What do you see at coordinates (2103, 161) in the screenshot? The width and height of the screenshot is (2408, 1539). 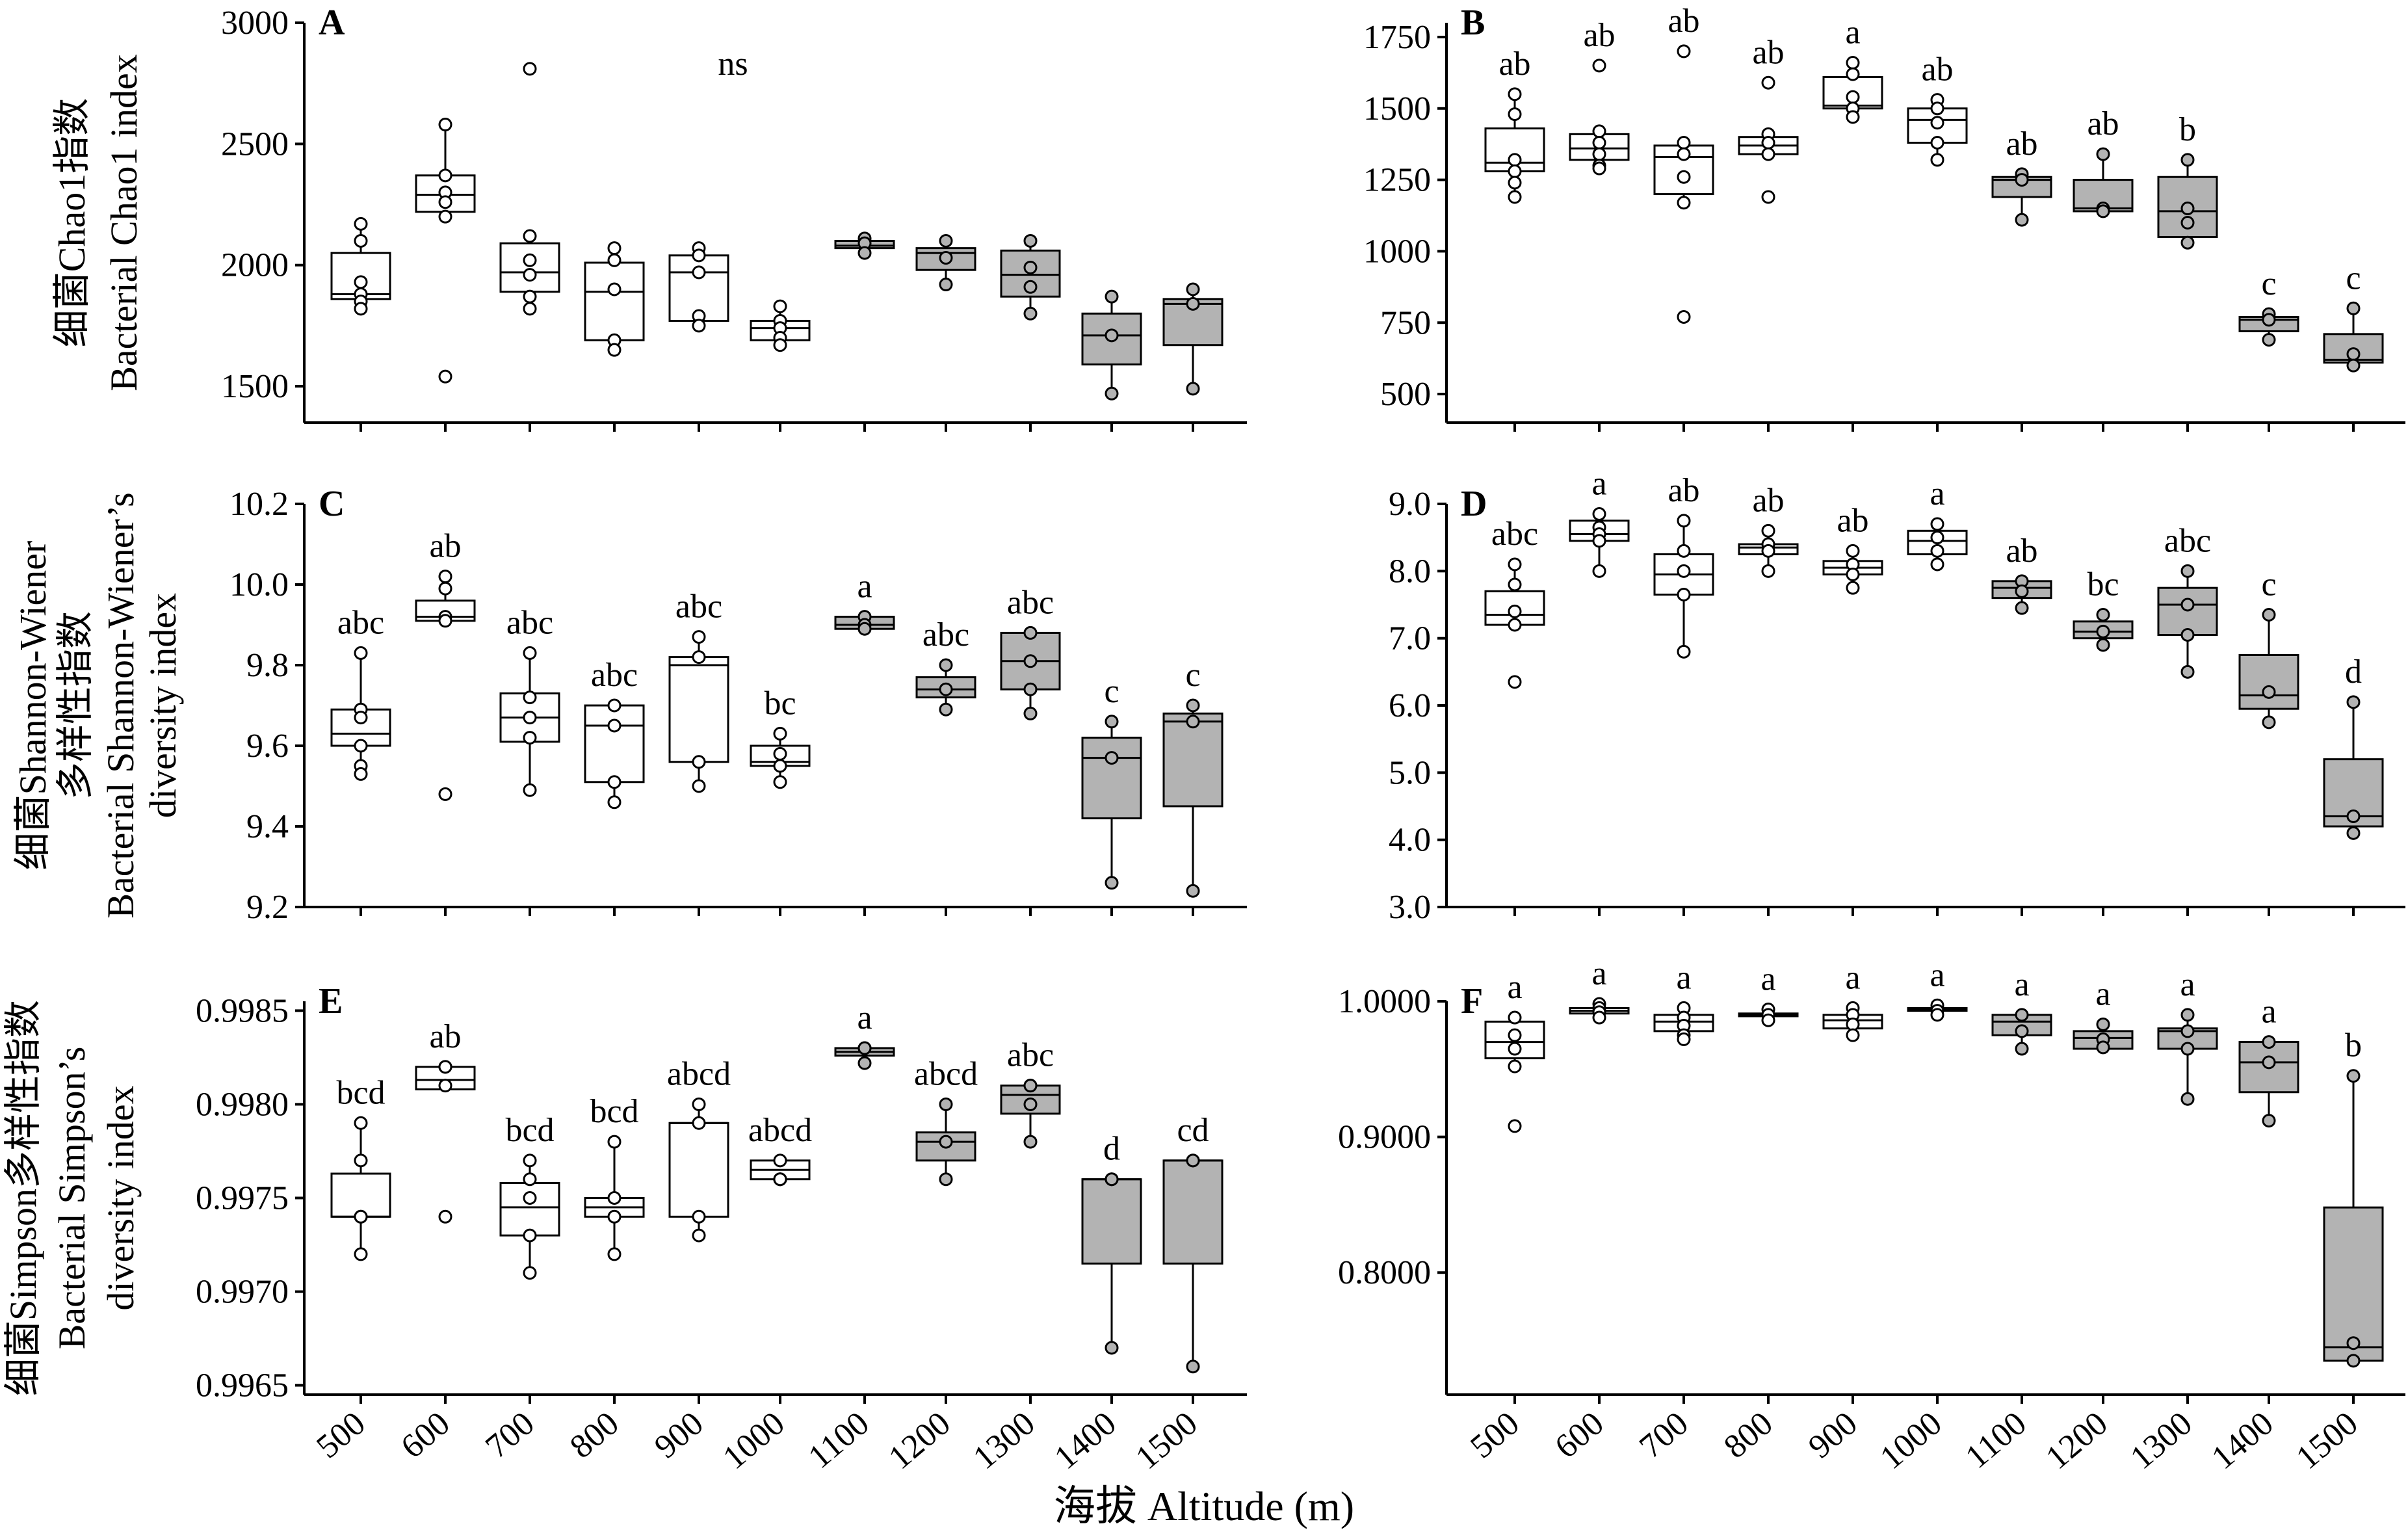 I see `box-1200: ab` at bounding box center [2103, 161].